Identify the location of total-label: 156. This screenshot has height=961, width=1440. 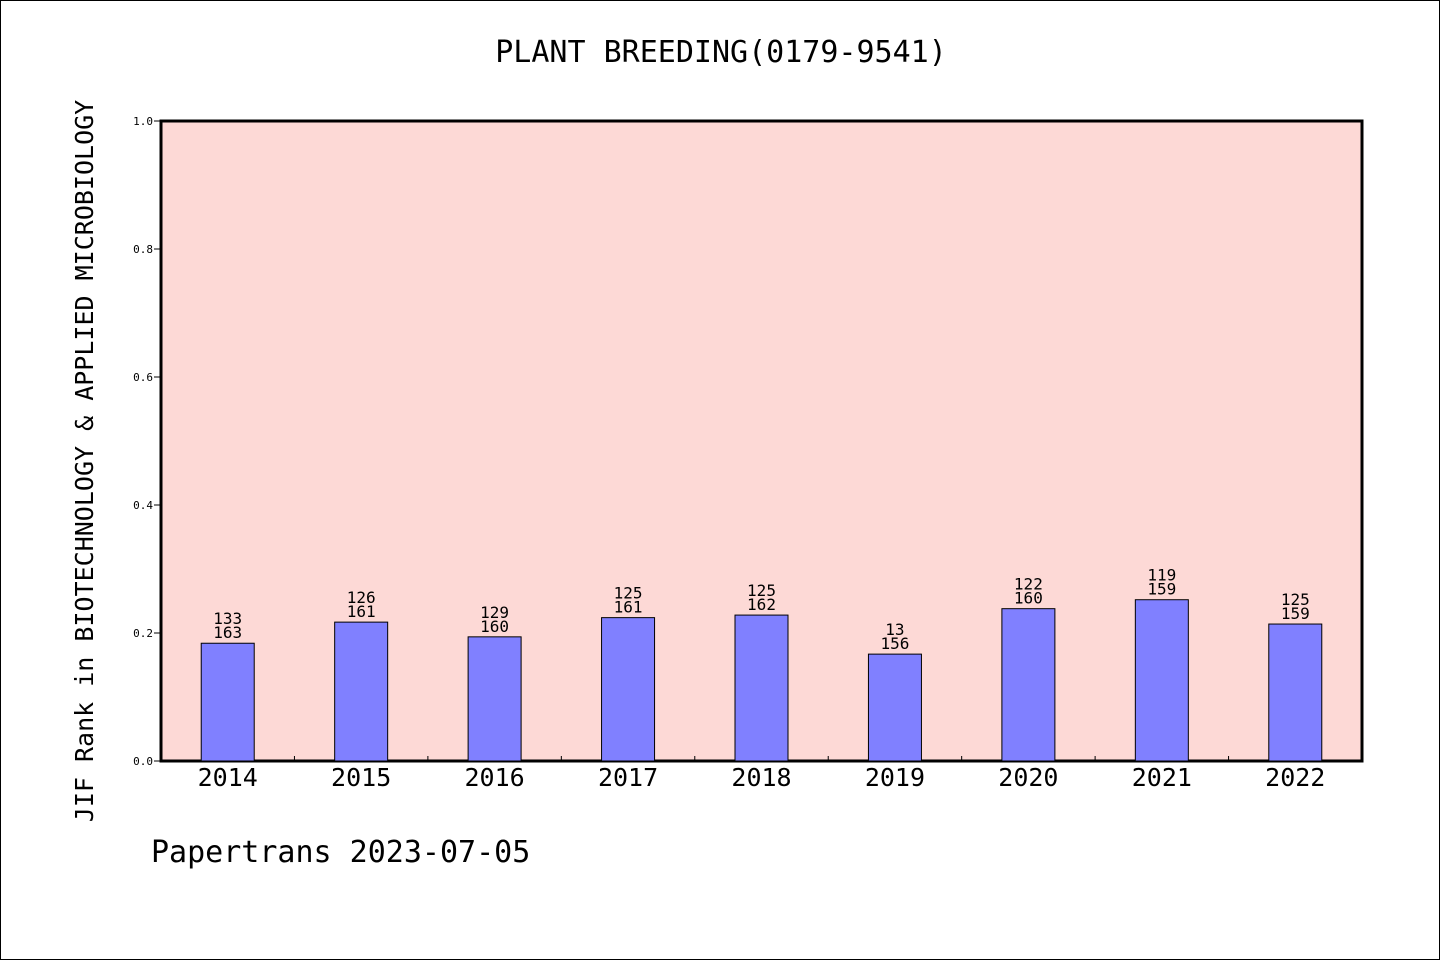
(894, 643).